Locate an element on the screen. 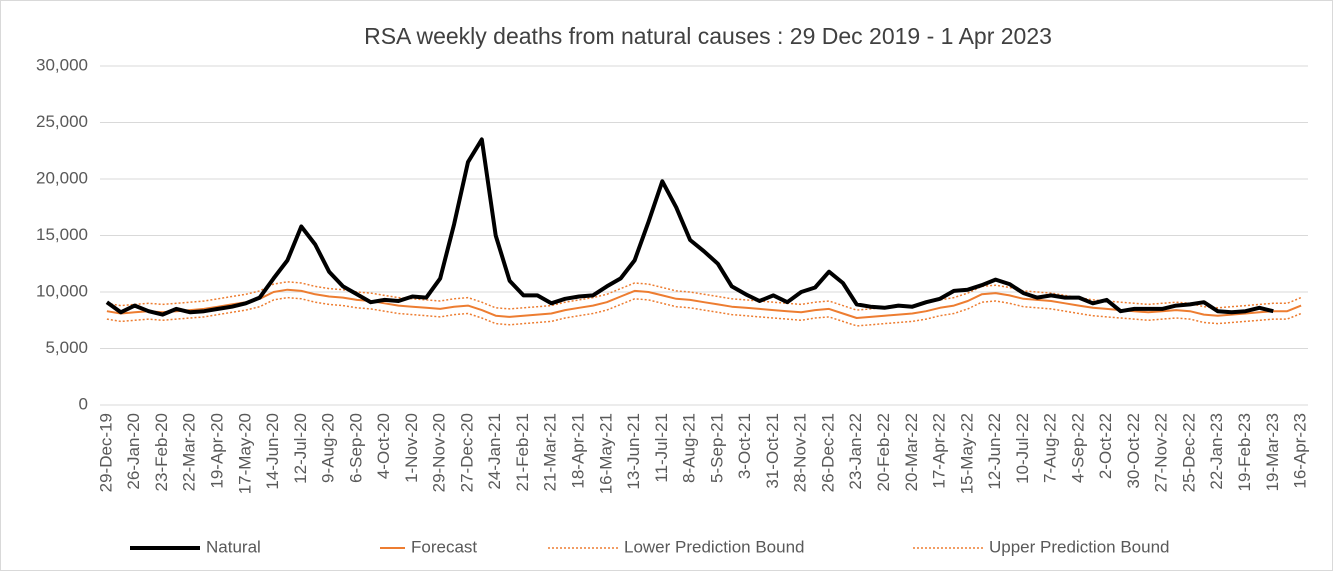  x-tick-label: 3-Oct-21 is located at coordinates (744, 446).